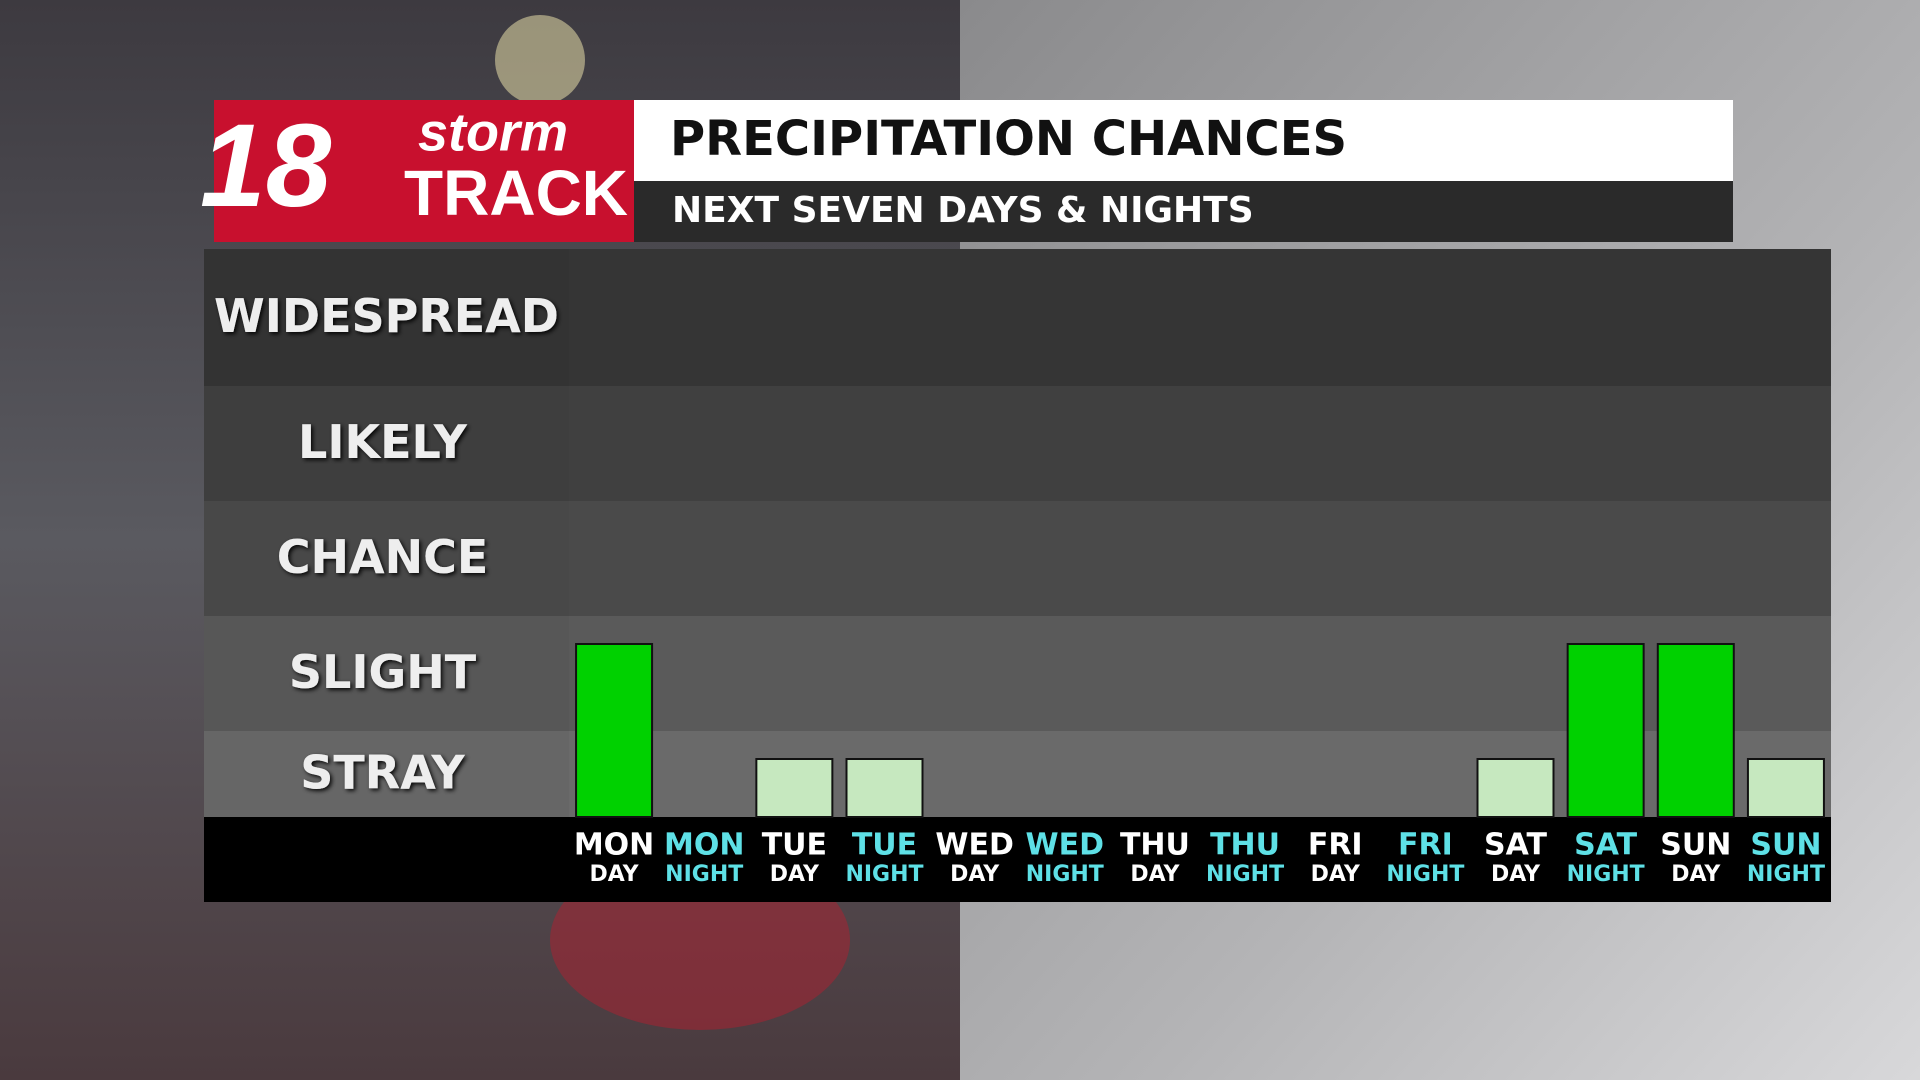 This screenshot has height=1080, width=1920. Describe the element at coordinates (516, 193) in the screenshot. I see `logo-line2: TRACK` at that location.